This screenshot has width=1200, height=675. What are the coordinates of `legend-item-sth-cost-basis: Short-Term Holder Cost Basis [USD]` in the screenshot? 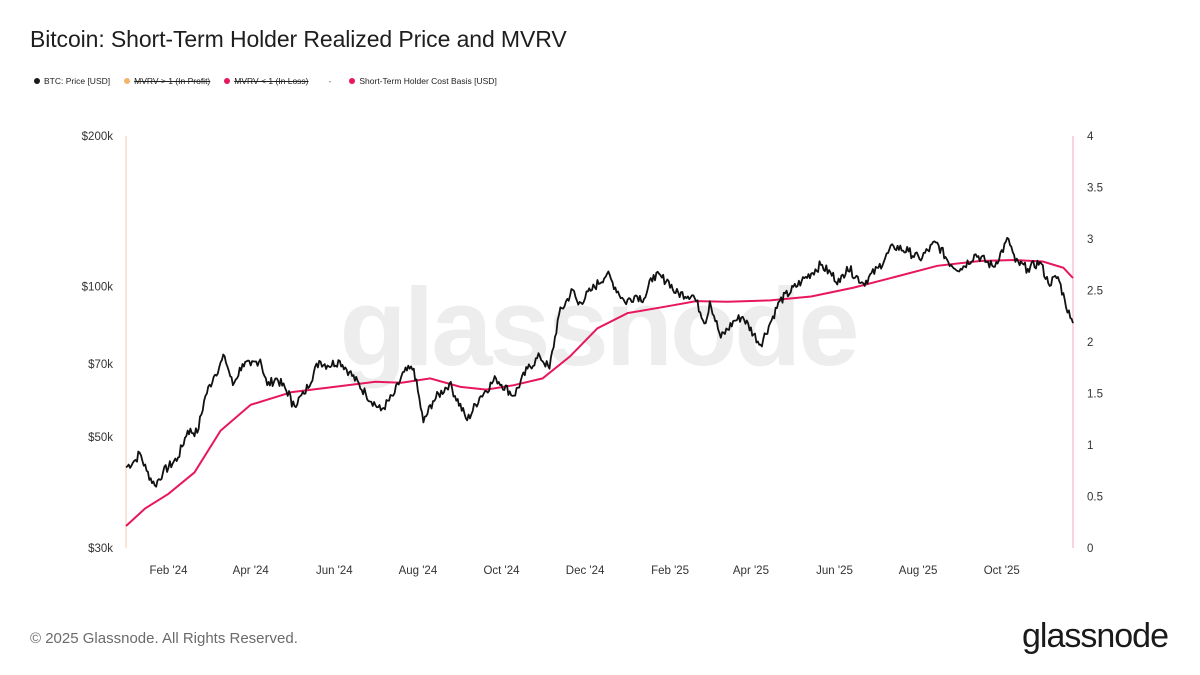 It's located at (423, 81).